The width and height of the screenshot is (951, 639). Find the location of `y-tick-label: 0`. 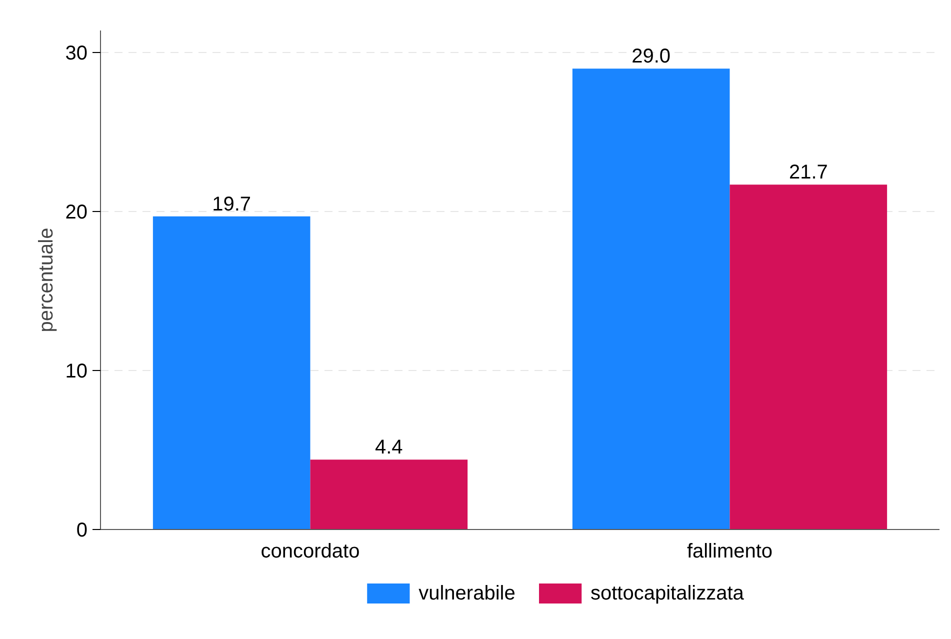

y-tick-label: 0 is located at coordinates (82, 531).